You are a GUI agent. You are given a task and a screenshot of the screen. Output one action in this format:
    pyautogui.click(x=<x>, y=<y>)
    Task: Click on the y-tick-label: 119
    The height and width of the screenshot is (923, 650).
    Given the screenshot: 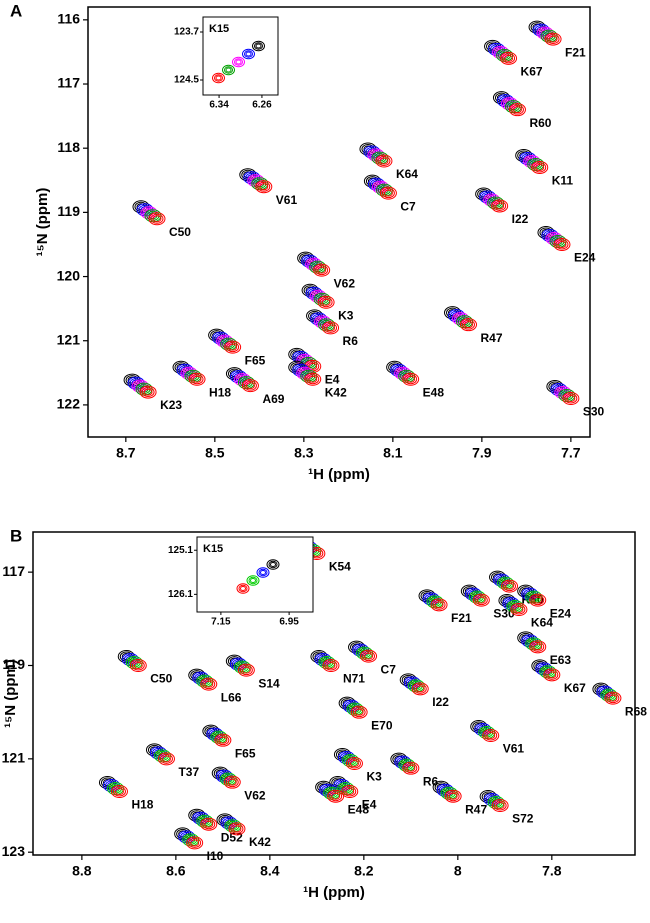 What is the action you would take?
    pyautogui.click(x=68, y=211)
    